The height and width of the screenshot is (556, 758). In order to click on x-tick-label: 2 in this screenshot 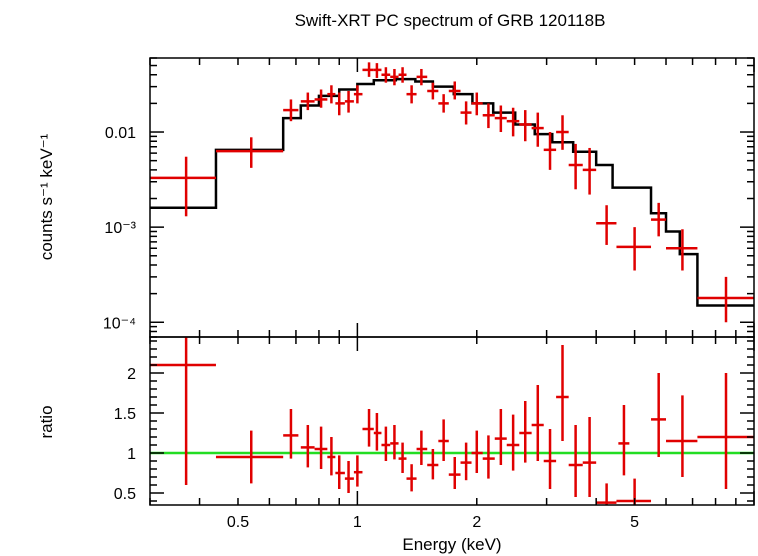, I will do `click(476, 522)`.